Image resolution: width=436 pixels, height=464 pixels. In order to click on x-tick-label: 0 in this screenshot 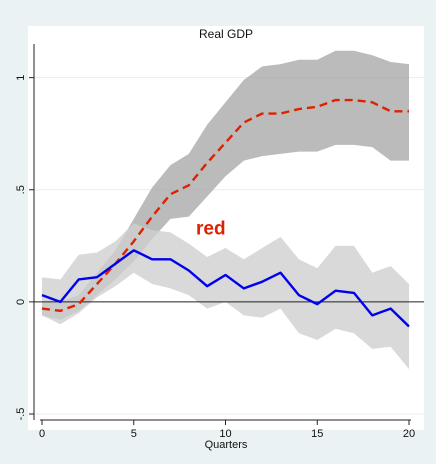, I will do `click(42, 434)`.